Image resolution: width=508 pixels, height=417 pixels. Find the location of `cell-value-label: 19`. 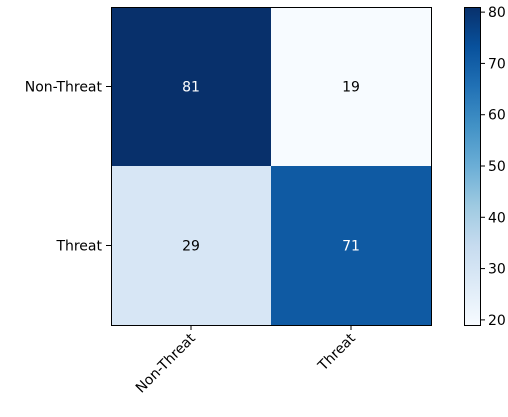

cell-value-label: 19 is located at coordinates (351, 88).